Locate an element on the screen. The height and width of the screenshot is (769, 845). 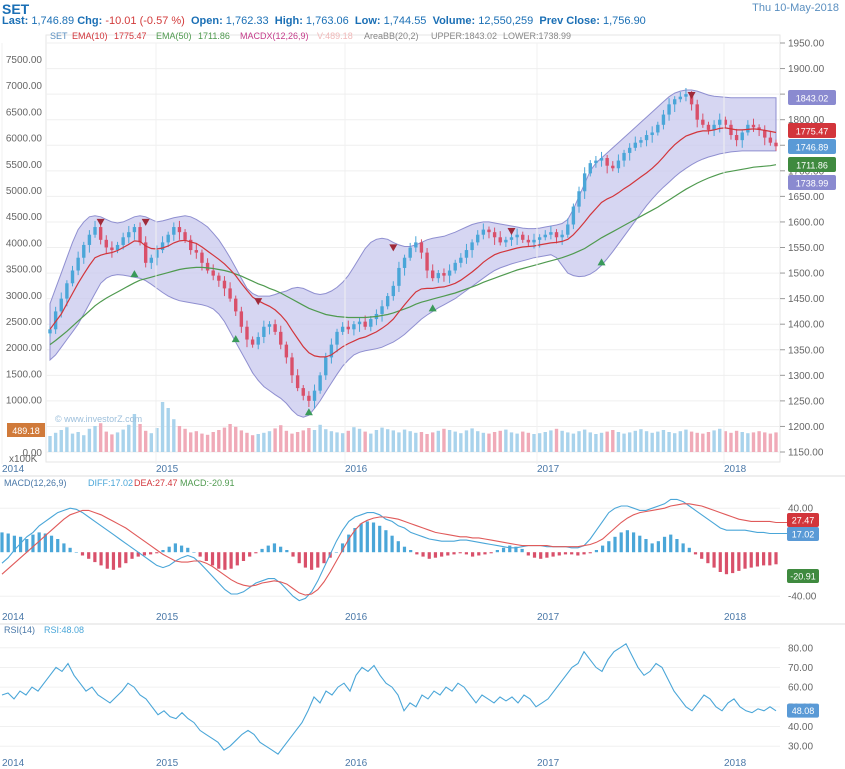
macd-axis-tick-label: 40.00 is located at coordinates (800, 509).